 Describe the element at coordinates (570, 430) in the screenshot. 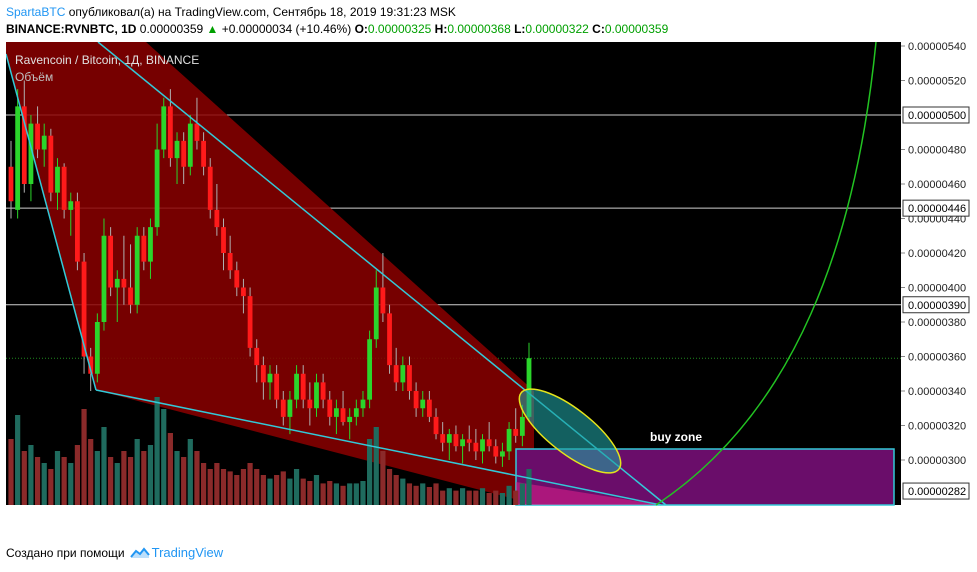

I see `breakout-ellipse` at that location.